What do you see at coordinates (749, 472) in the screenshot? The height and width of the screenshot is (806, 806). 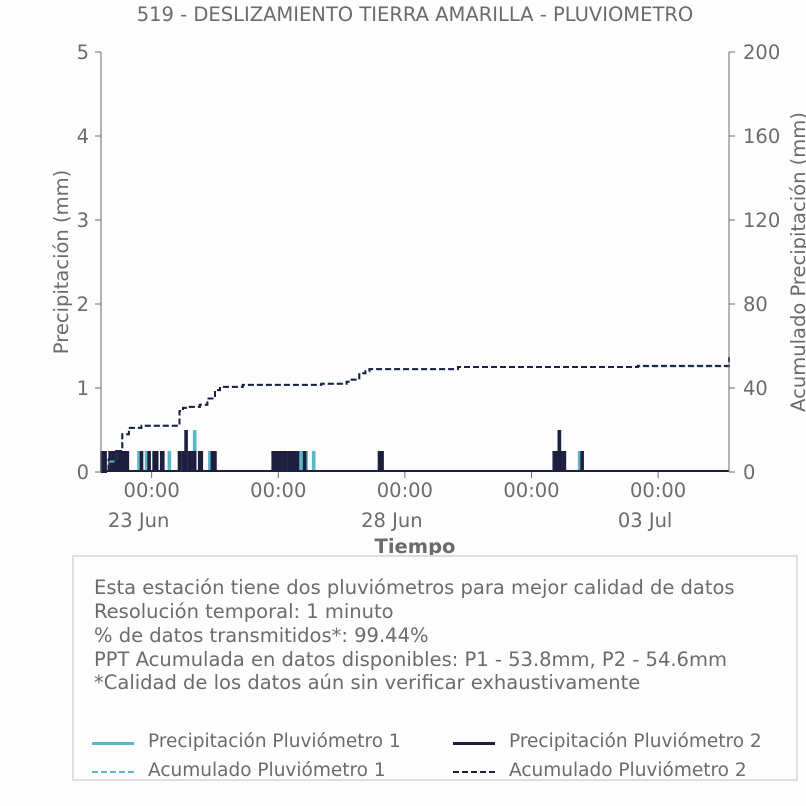 I see `y2-tick-label: 0` at bounding box center [749, 472].